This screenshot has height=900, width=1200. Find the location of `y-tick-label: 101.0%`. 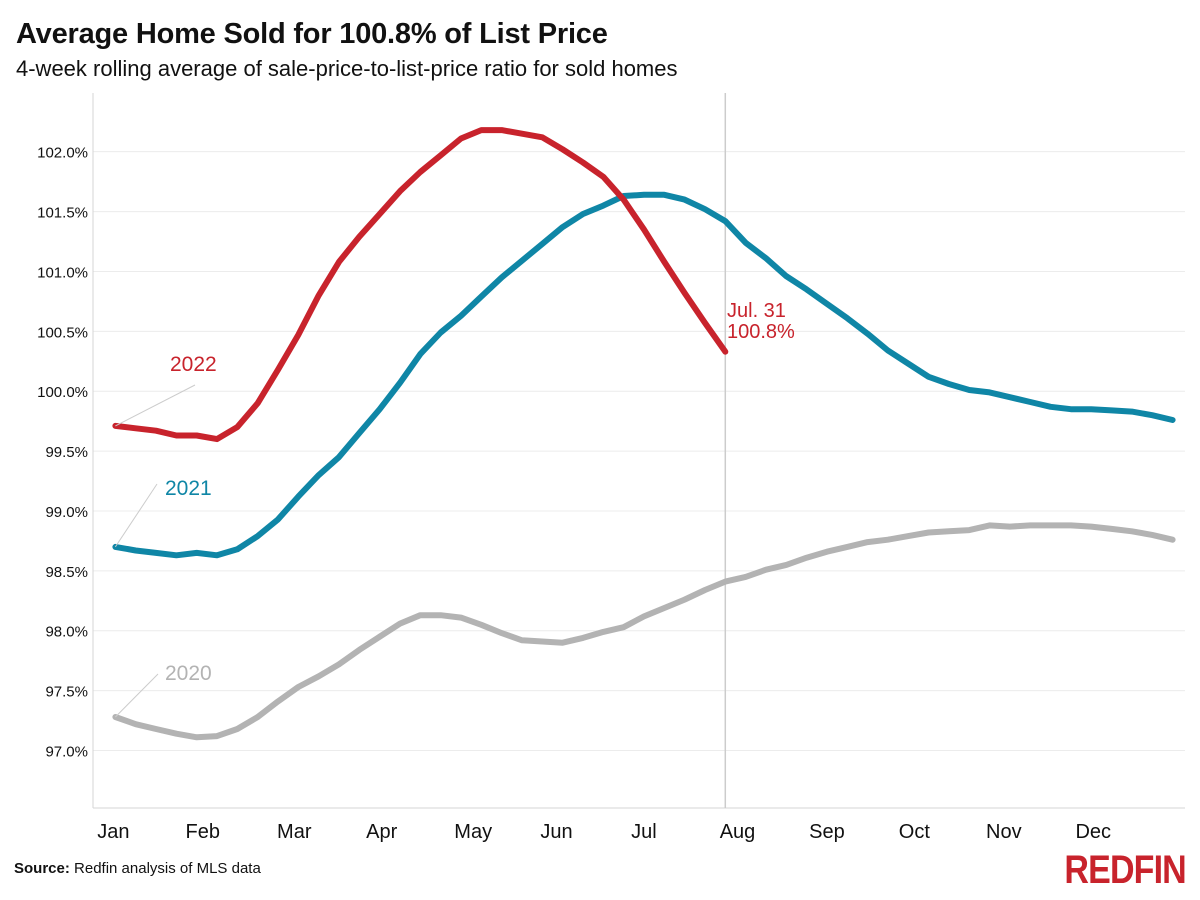

y-tick-label: 101.0% is located at coordinates (62, 272).